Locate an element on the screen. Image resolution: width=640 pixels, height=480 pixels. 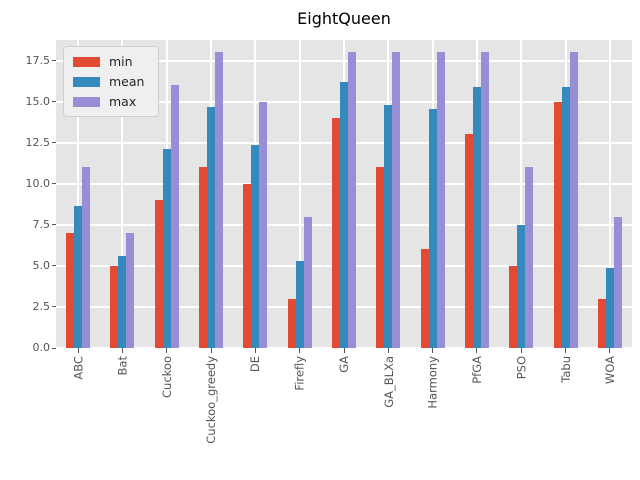
x-tick-label: Firefly is located at coordinates (299, 373).